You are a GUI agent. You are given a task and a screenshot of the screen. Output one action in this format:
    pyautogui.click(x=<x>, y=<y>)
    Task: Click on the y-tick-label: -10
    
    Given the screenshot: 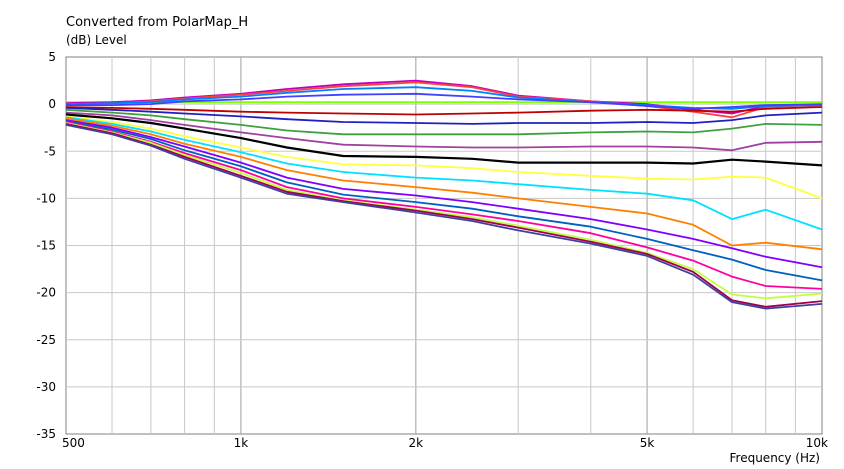 What is the action you would take?
    pyautogui.click(x=46, y=198)
    